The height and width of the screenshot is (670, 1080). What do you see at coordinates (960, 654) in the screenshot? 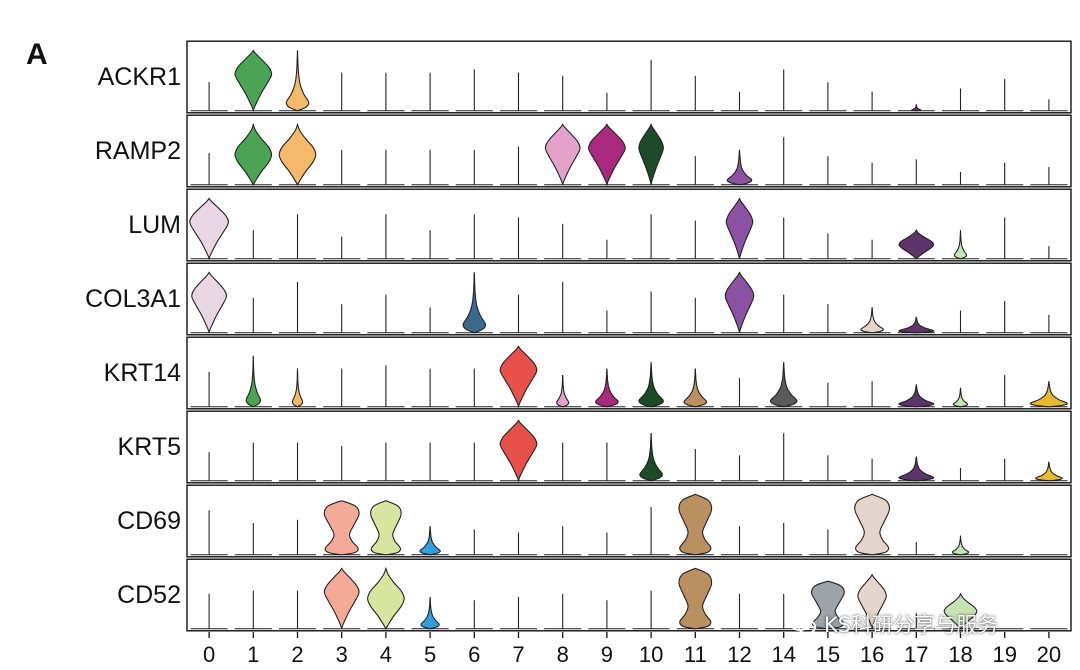
I see `x-tick-label: 18` at bounding box center [960, 654].